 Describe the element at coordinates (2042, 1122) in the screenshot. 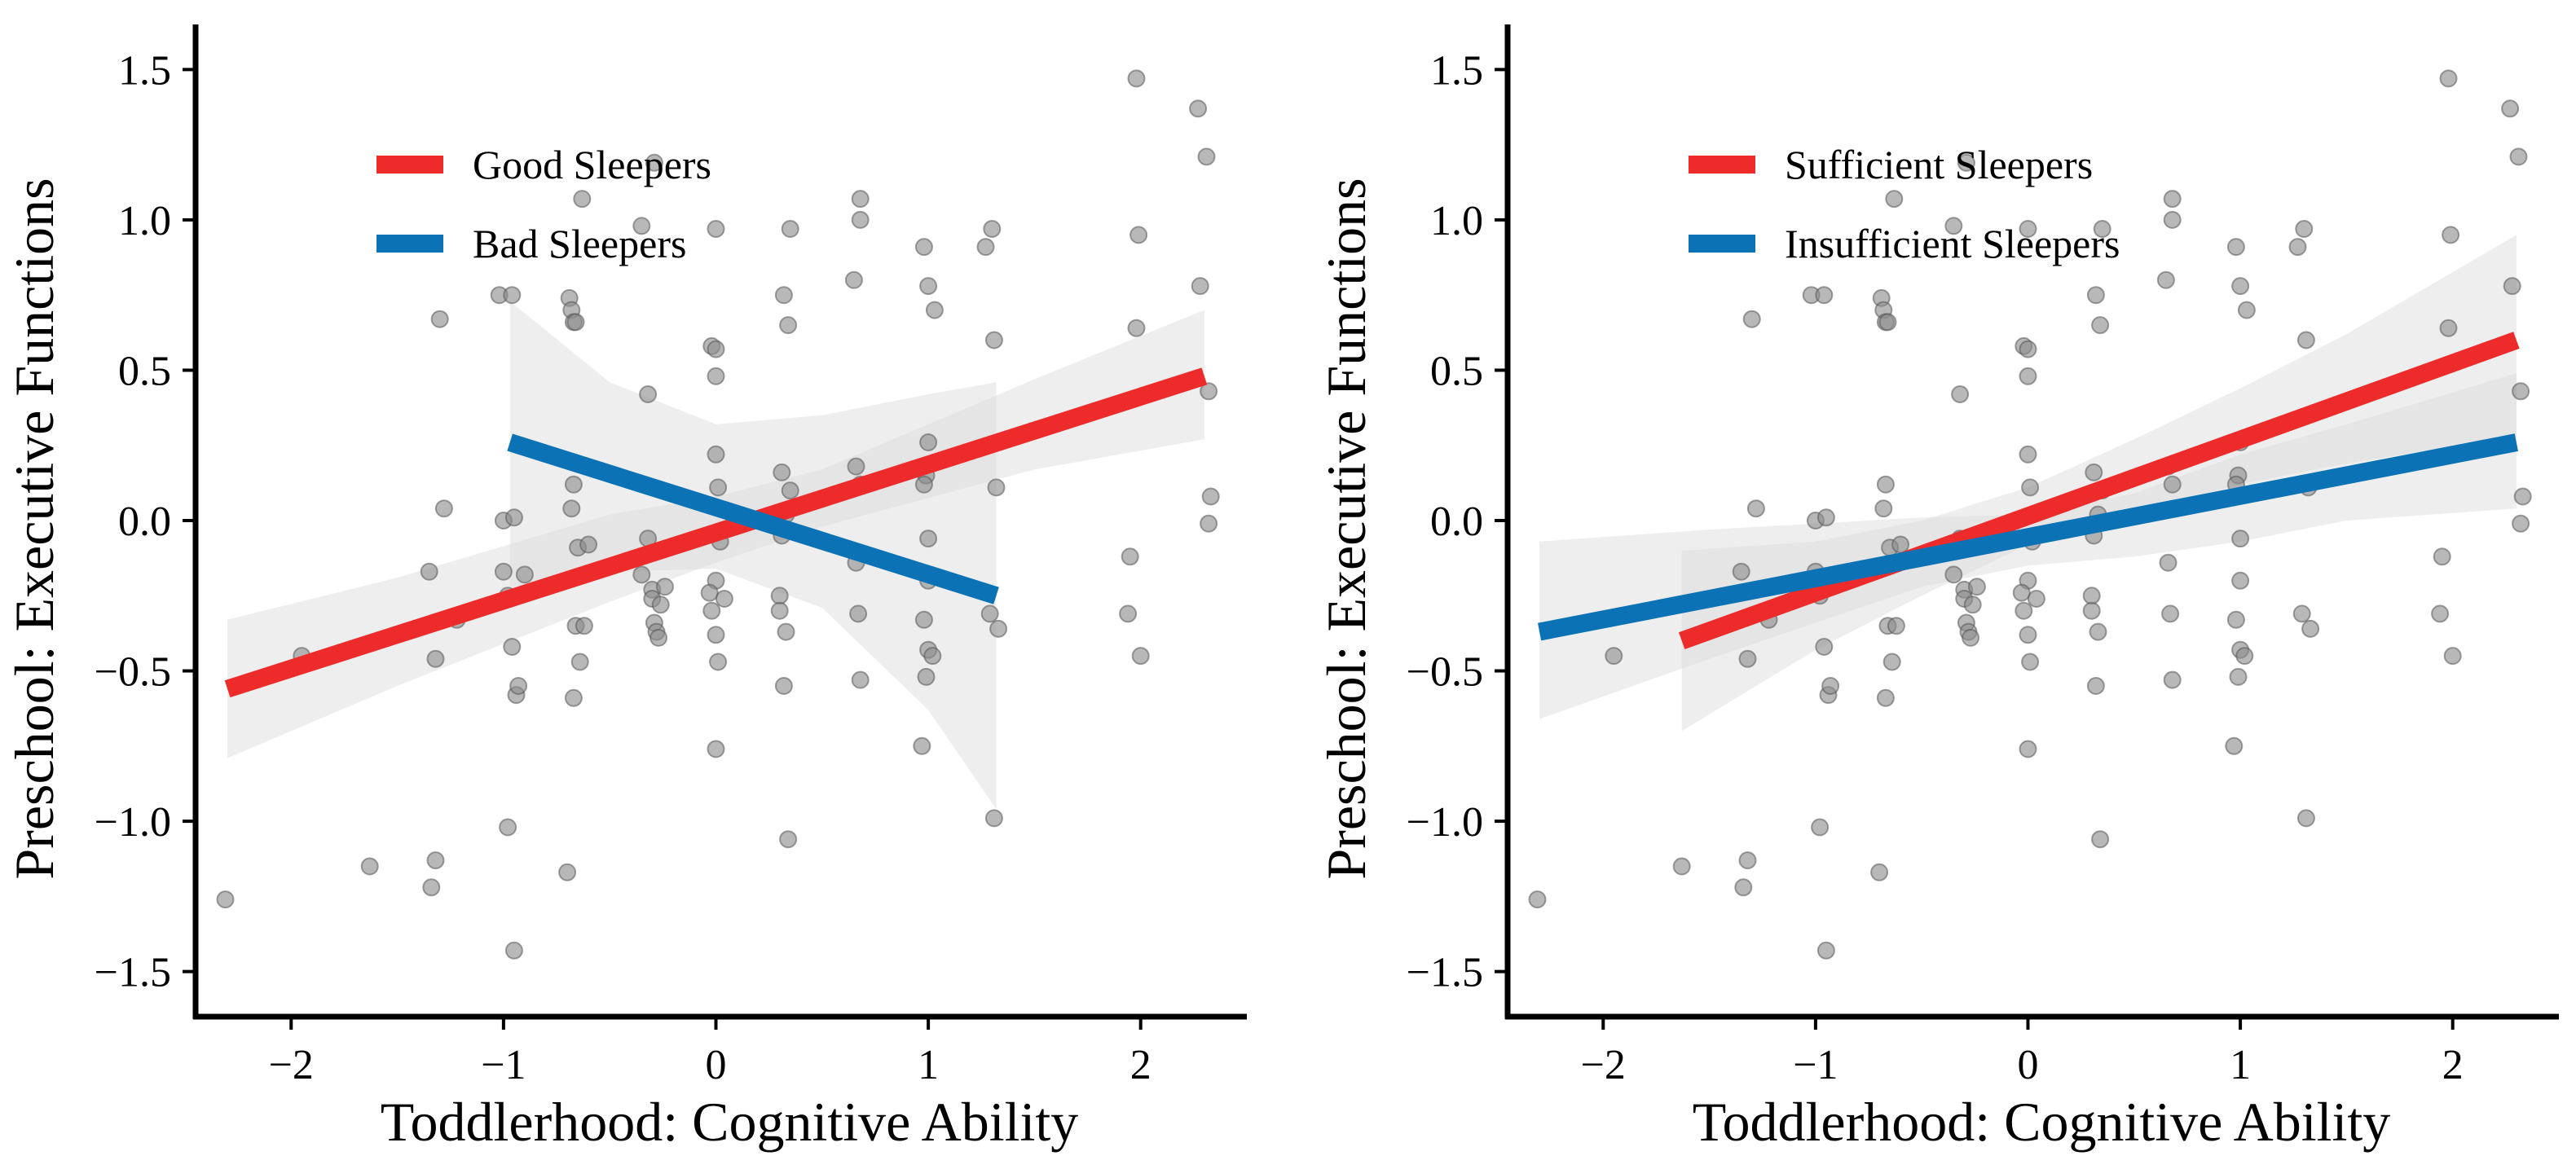

I see `x-axis-title: Toddlerhood: Cognitive Ability` at that location.